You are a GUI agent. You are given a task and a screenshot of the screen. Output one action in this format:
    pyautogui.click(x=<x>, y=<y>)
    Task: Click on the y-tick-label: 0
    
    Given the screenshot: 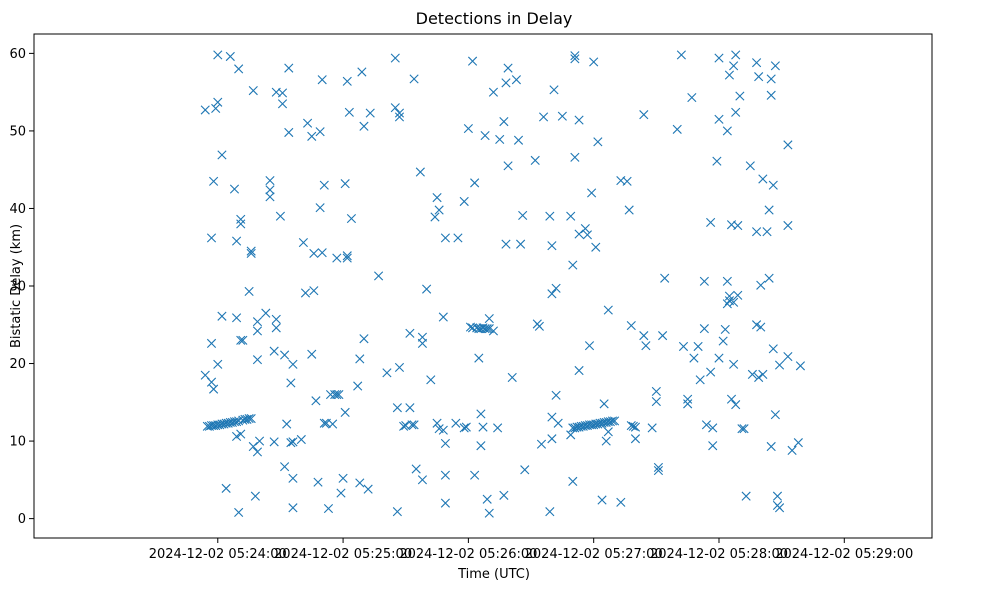 What is the action you would take?
    pyautogui.click(x=22, y=519)
    